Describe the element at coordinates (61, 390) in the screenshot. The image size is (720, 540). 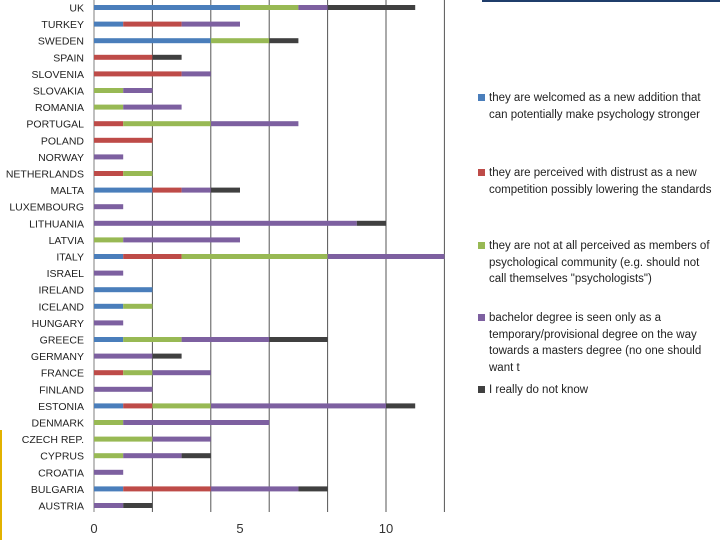
I see `category-label: FINLAND` at that location.